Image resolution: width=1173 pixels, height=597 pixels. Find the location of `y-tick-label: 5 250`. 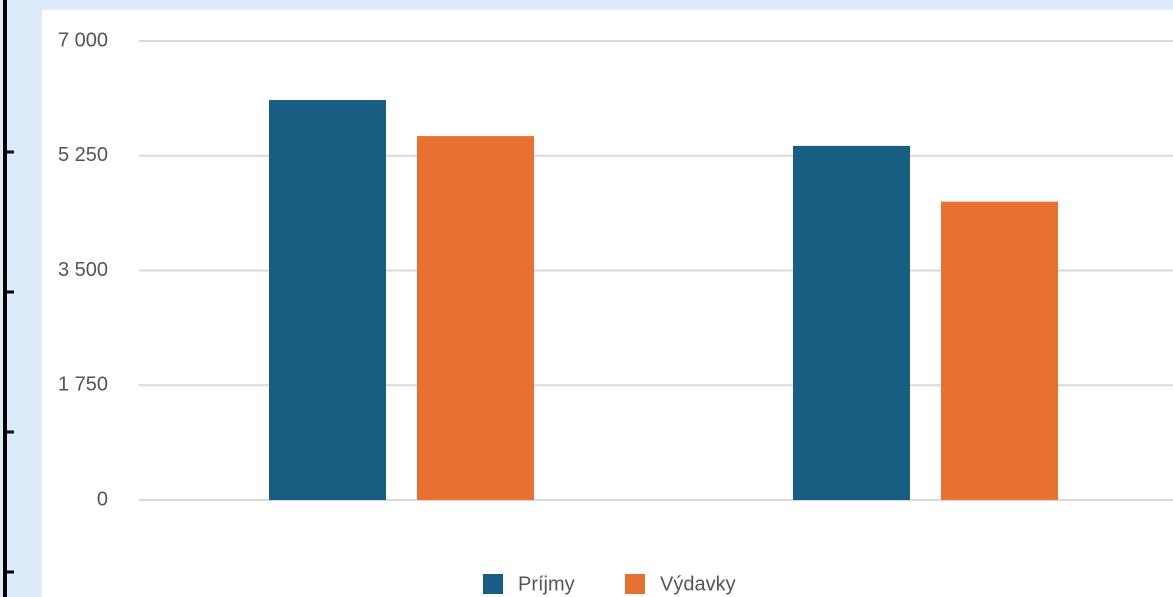

y-tick-label: 5 250 is located at coordinates (83, 155).